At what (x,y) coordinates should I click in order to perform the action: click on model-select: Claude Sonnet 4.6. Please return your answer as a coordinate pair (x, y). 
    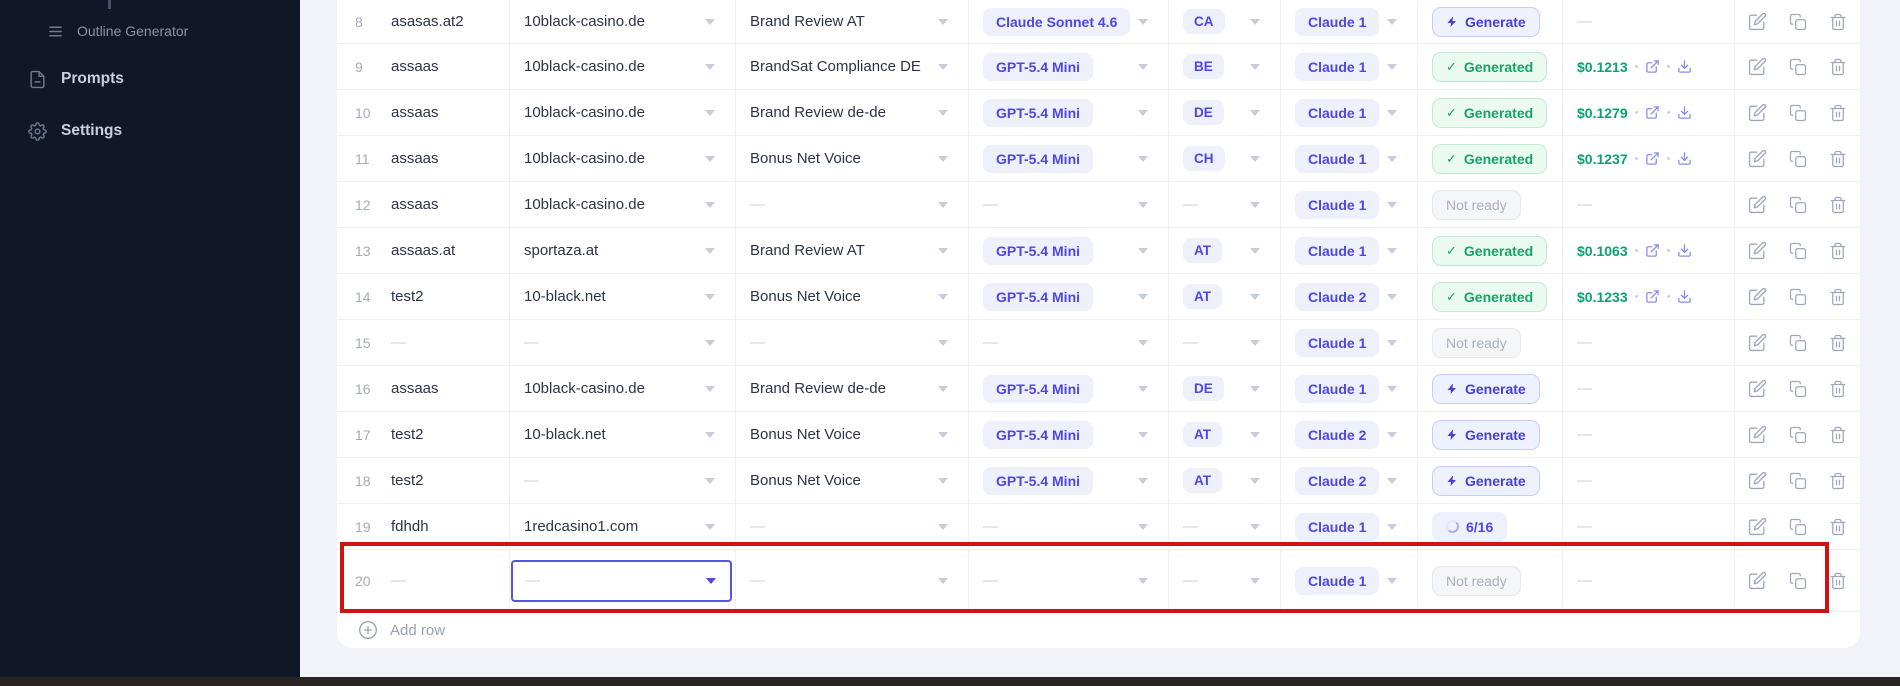
    Looking at the image, I should click on (1069, 21).